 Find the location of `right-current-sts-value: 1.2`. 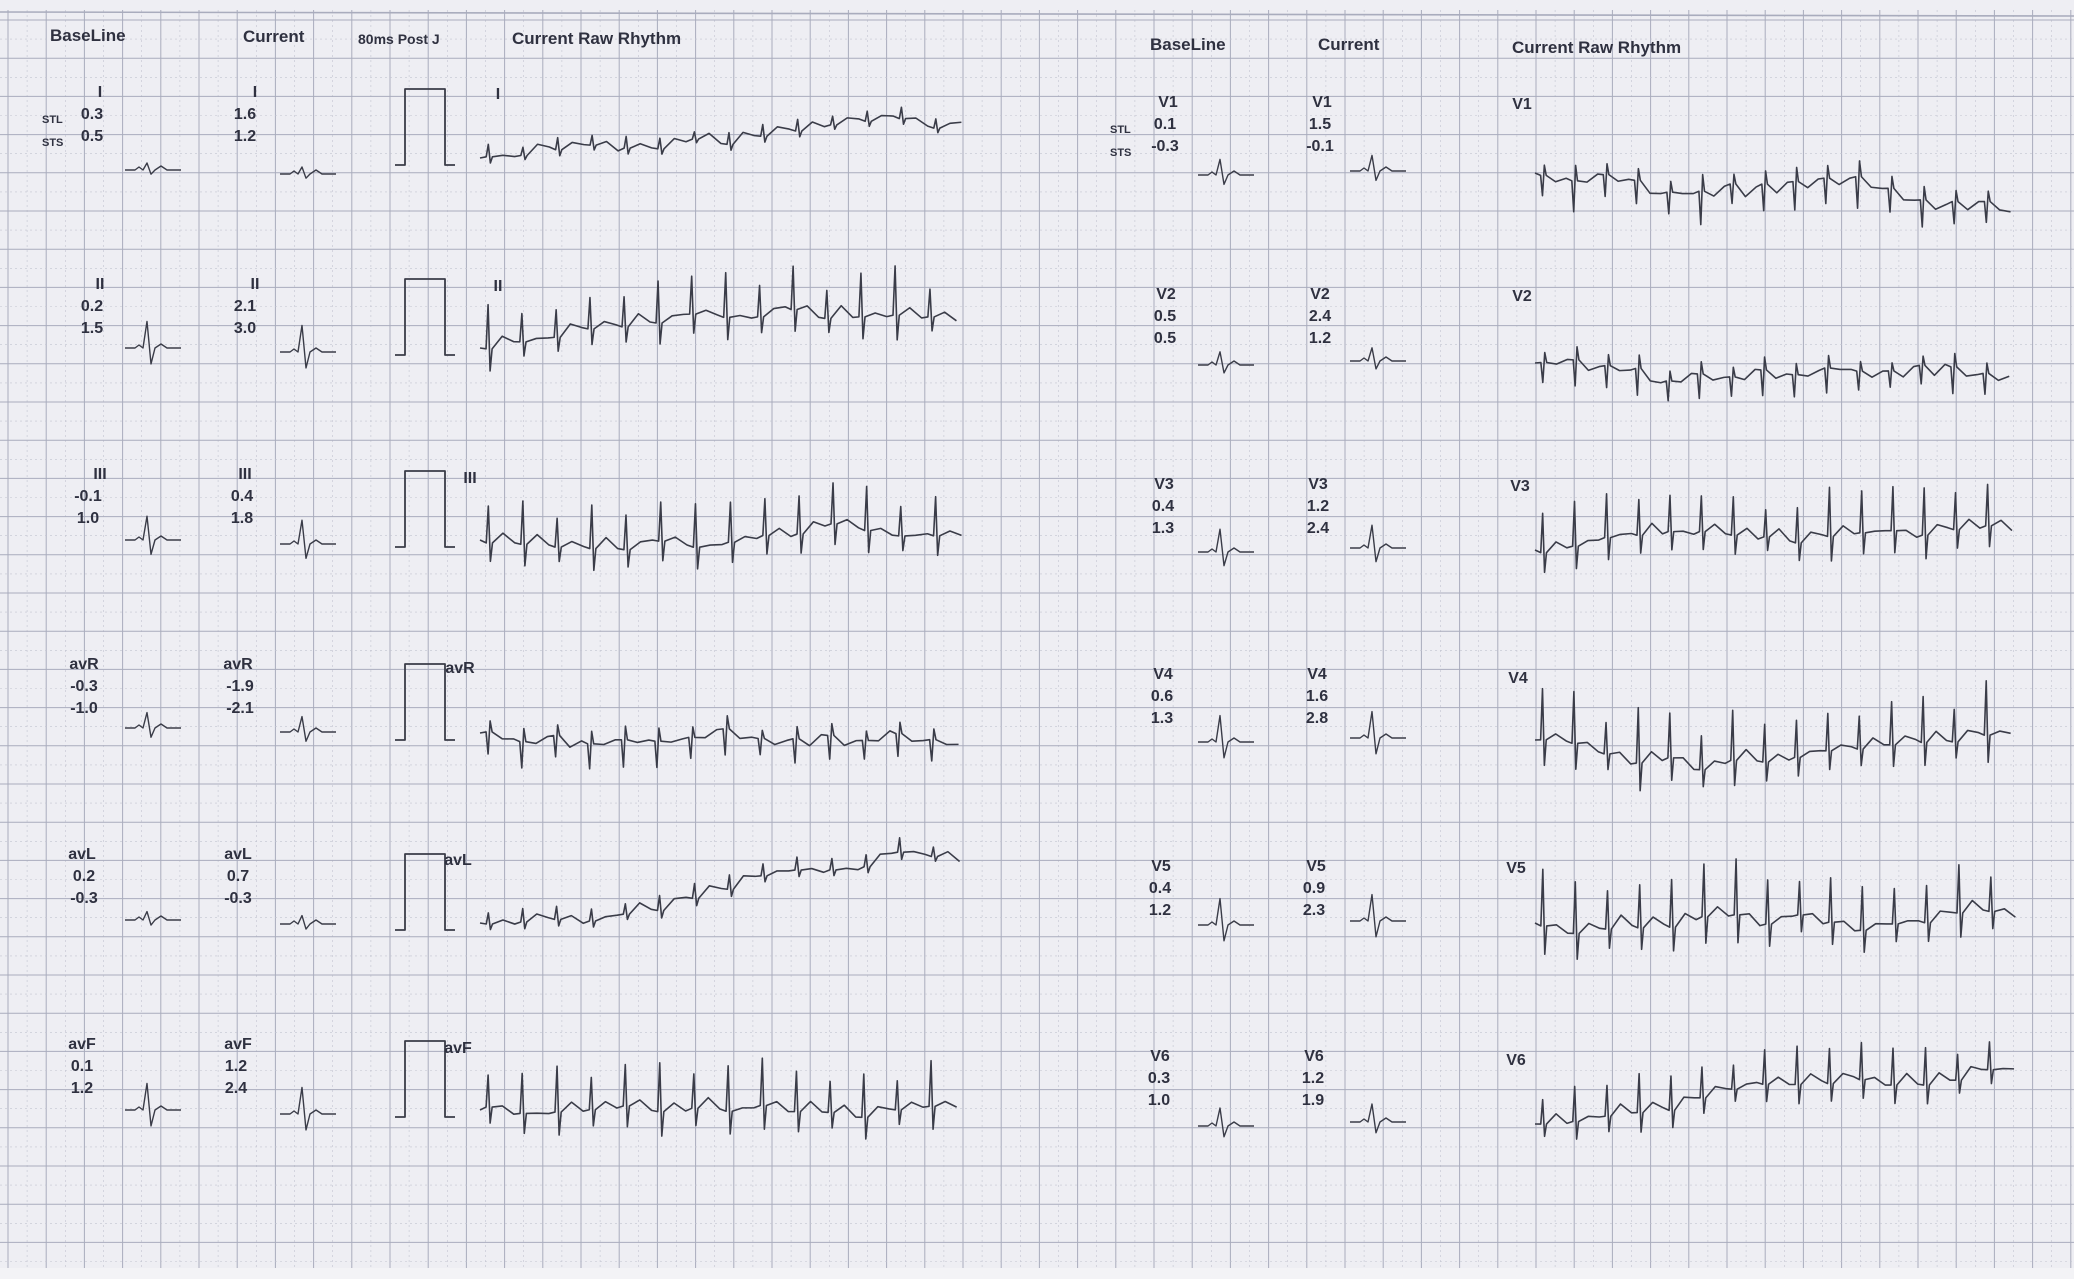

right-current-sts-value: 1.2 is located at coordinates (1320, 338).